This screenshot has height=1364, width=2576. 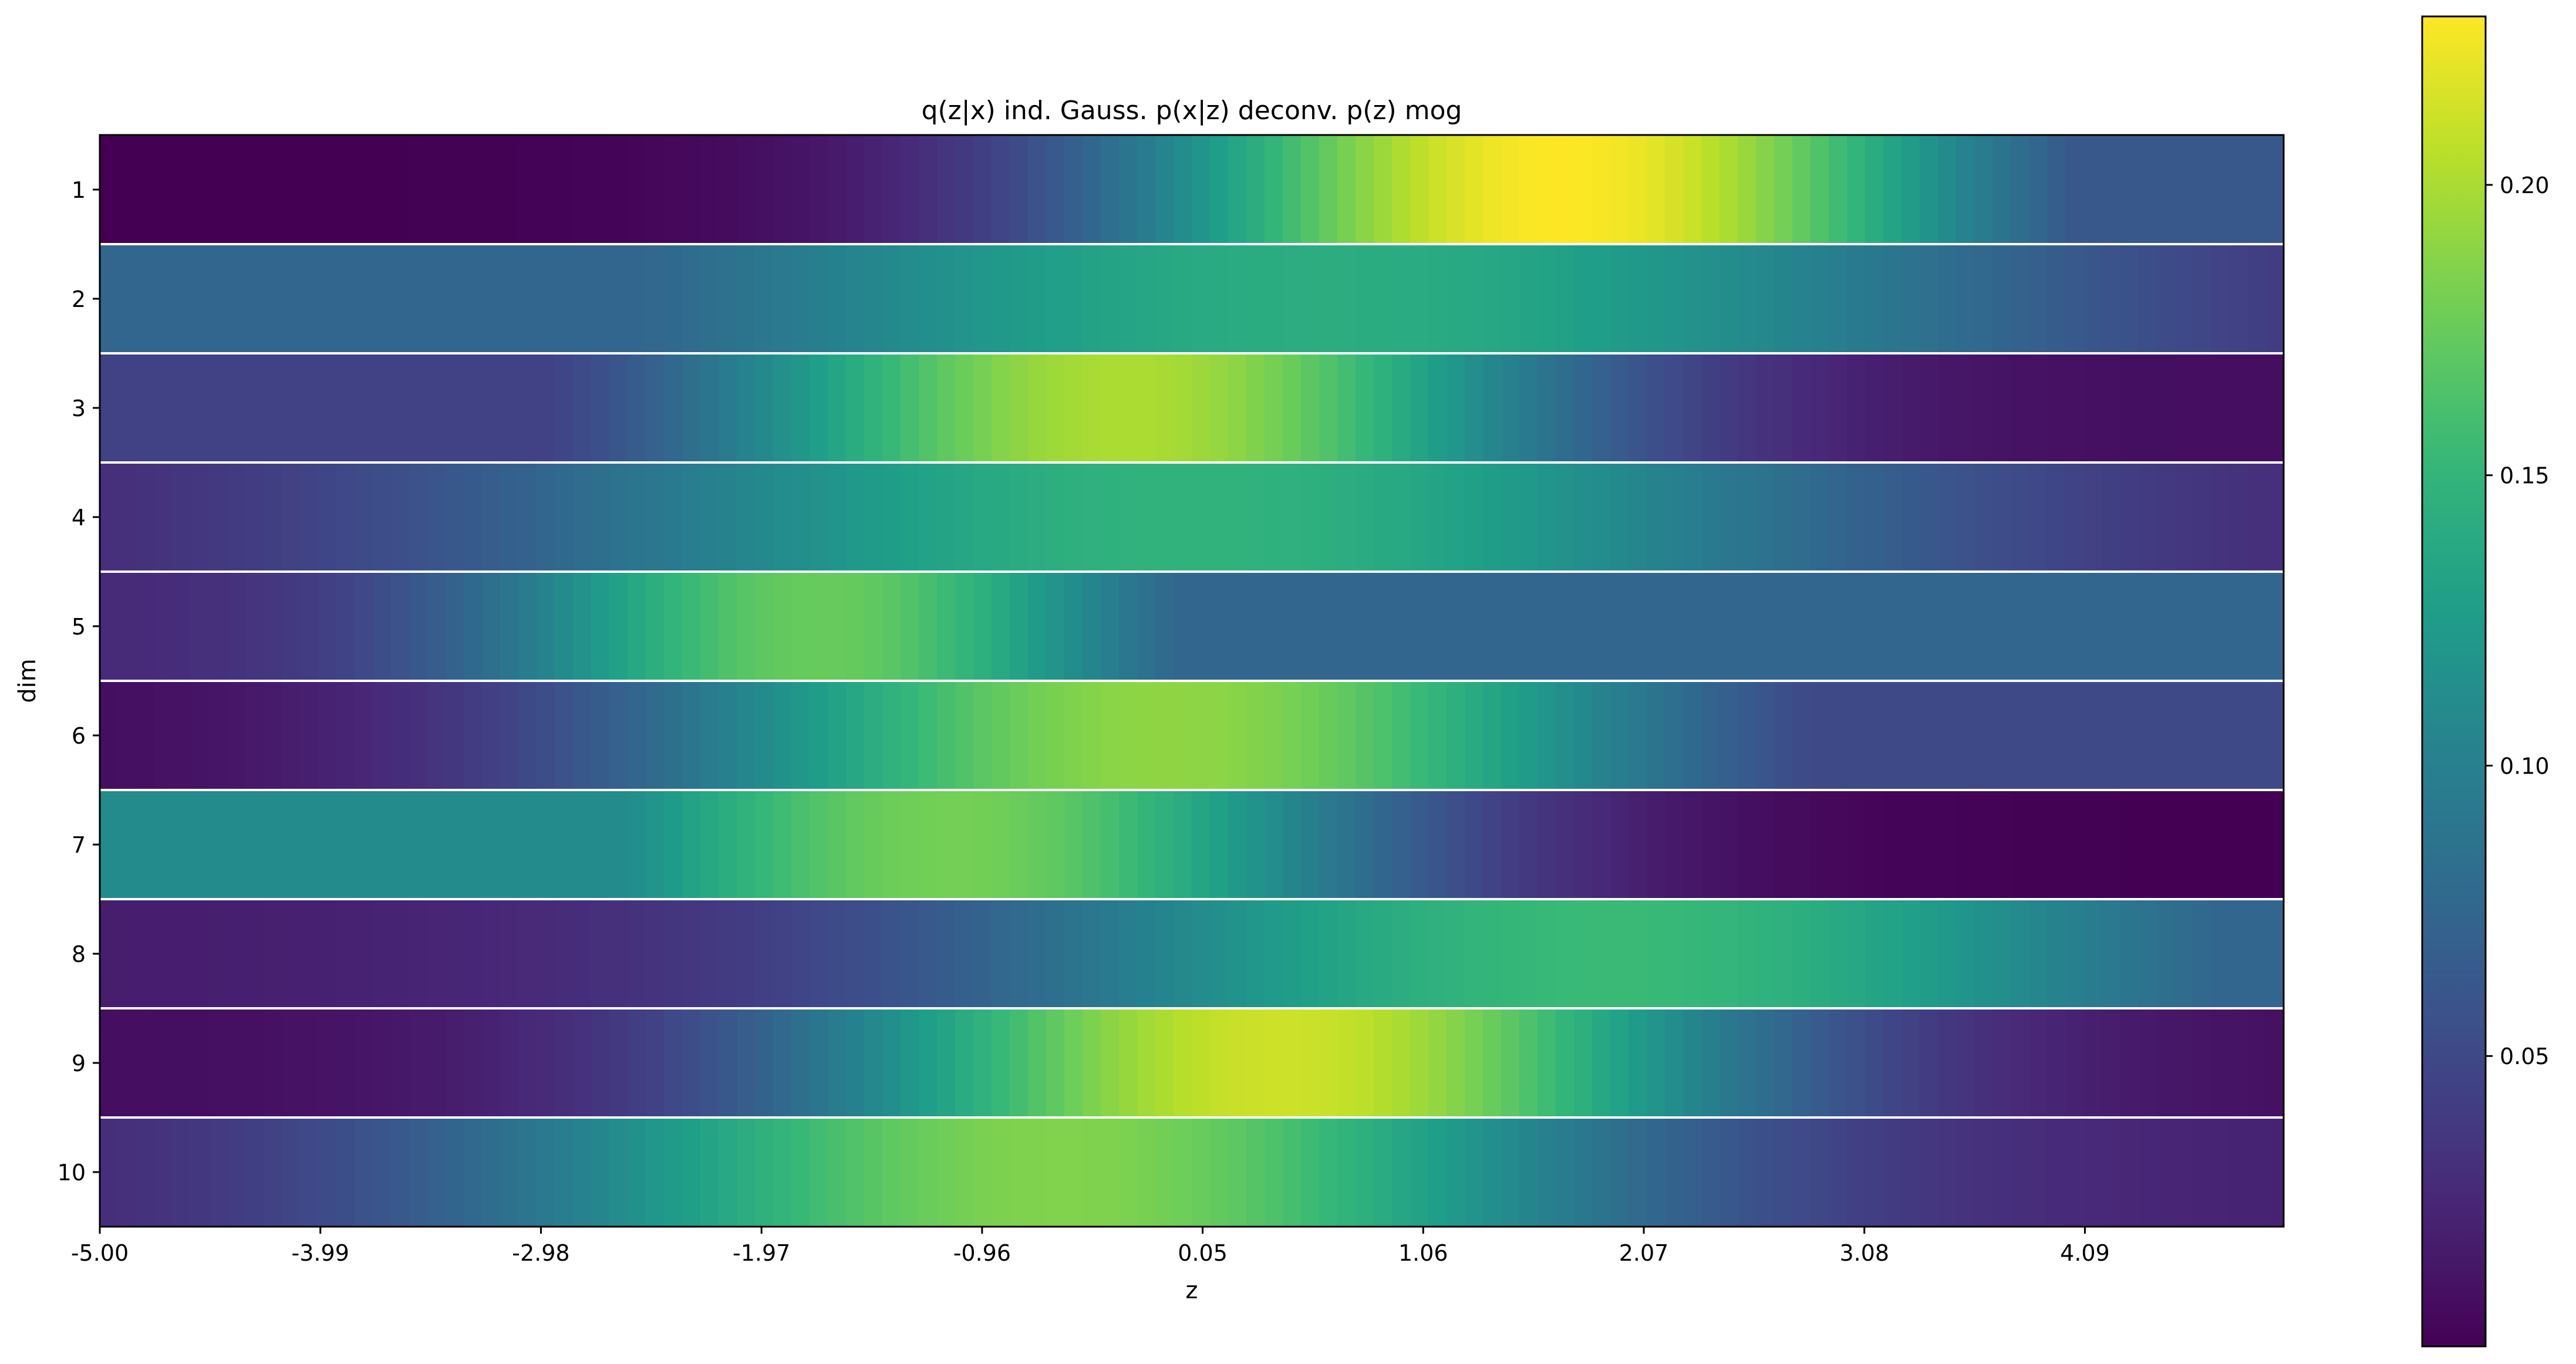 What do you see at coordinates (79, 681) in the screenshot?
I see `y-axis-ticks: 1 2 3 4 5 6 7 8 9 10` at bounding box center [79, 681].